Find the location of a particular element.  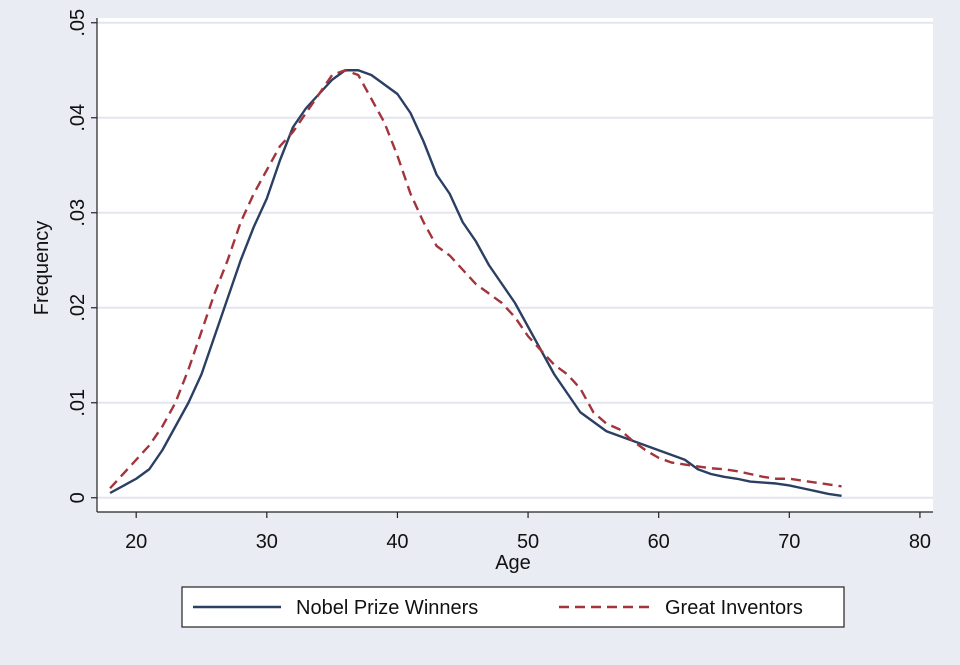

legend-box is located at coordinates (513, 607).